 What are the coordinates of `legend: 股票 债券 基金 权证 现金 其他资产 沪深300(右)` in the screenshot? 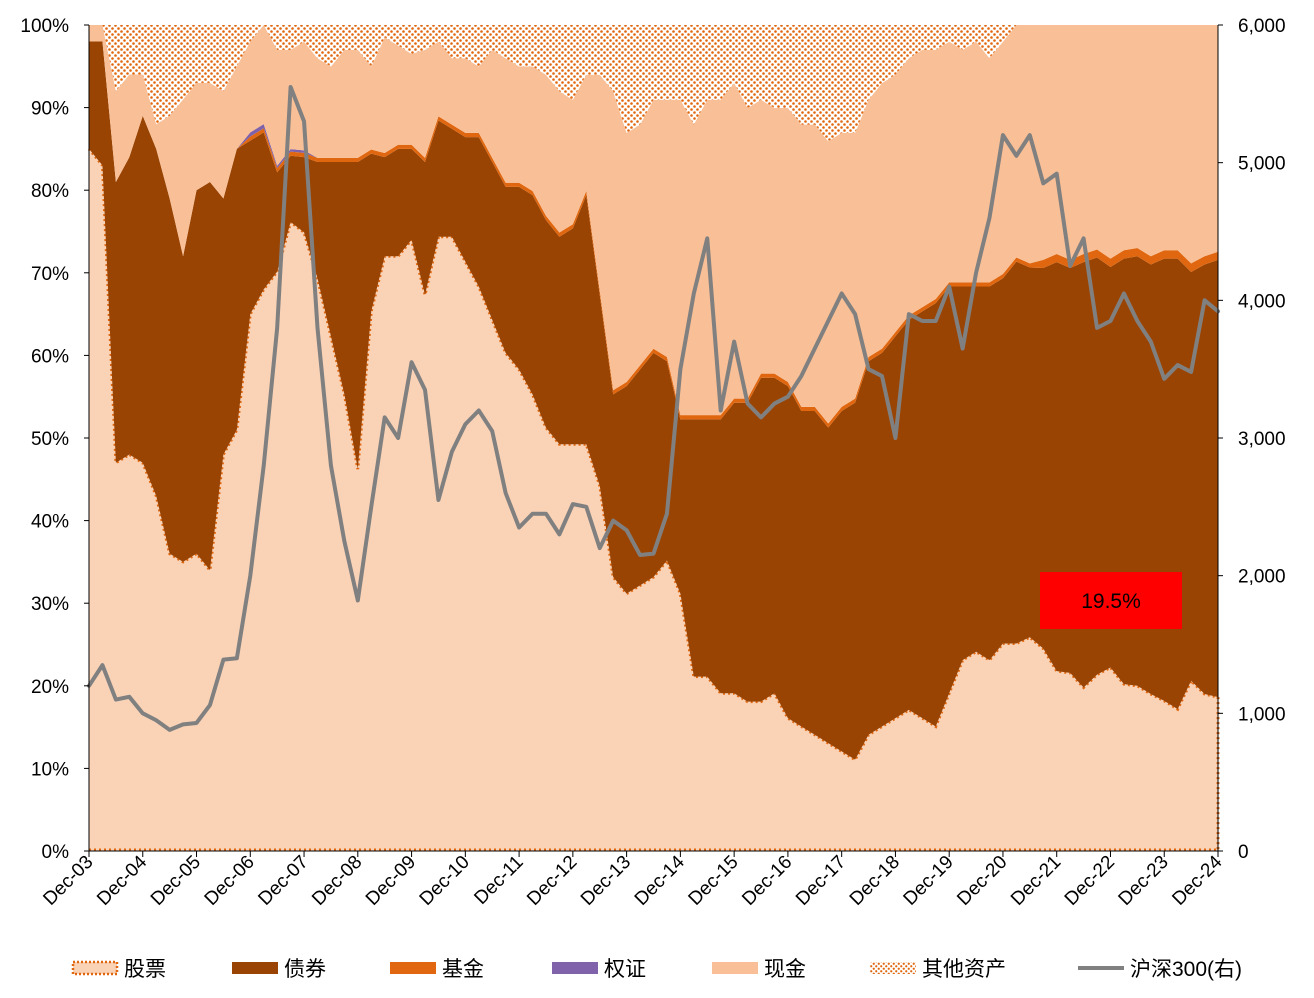 It's located at (656, 969).